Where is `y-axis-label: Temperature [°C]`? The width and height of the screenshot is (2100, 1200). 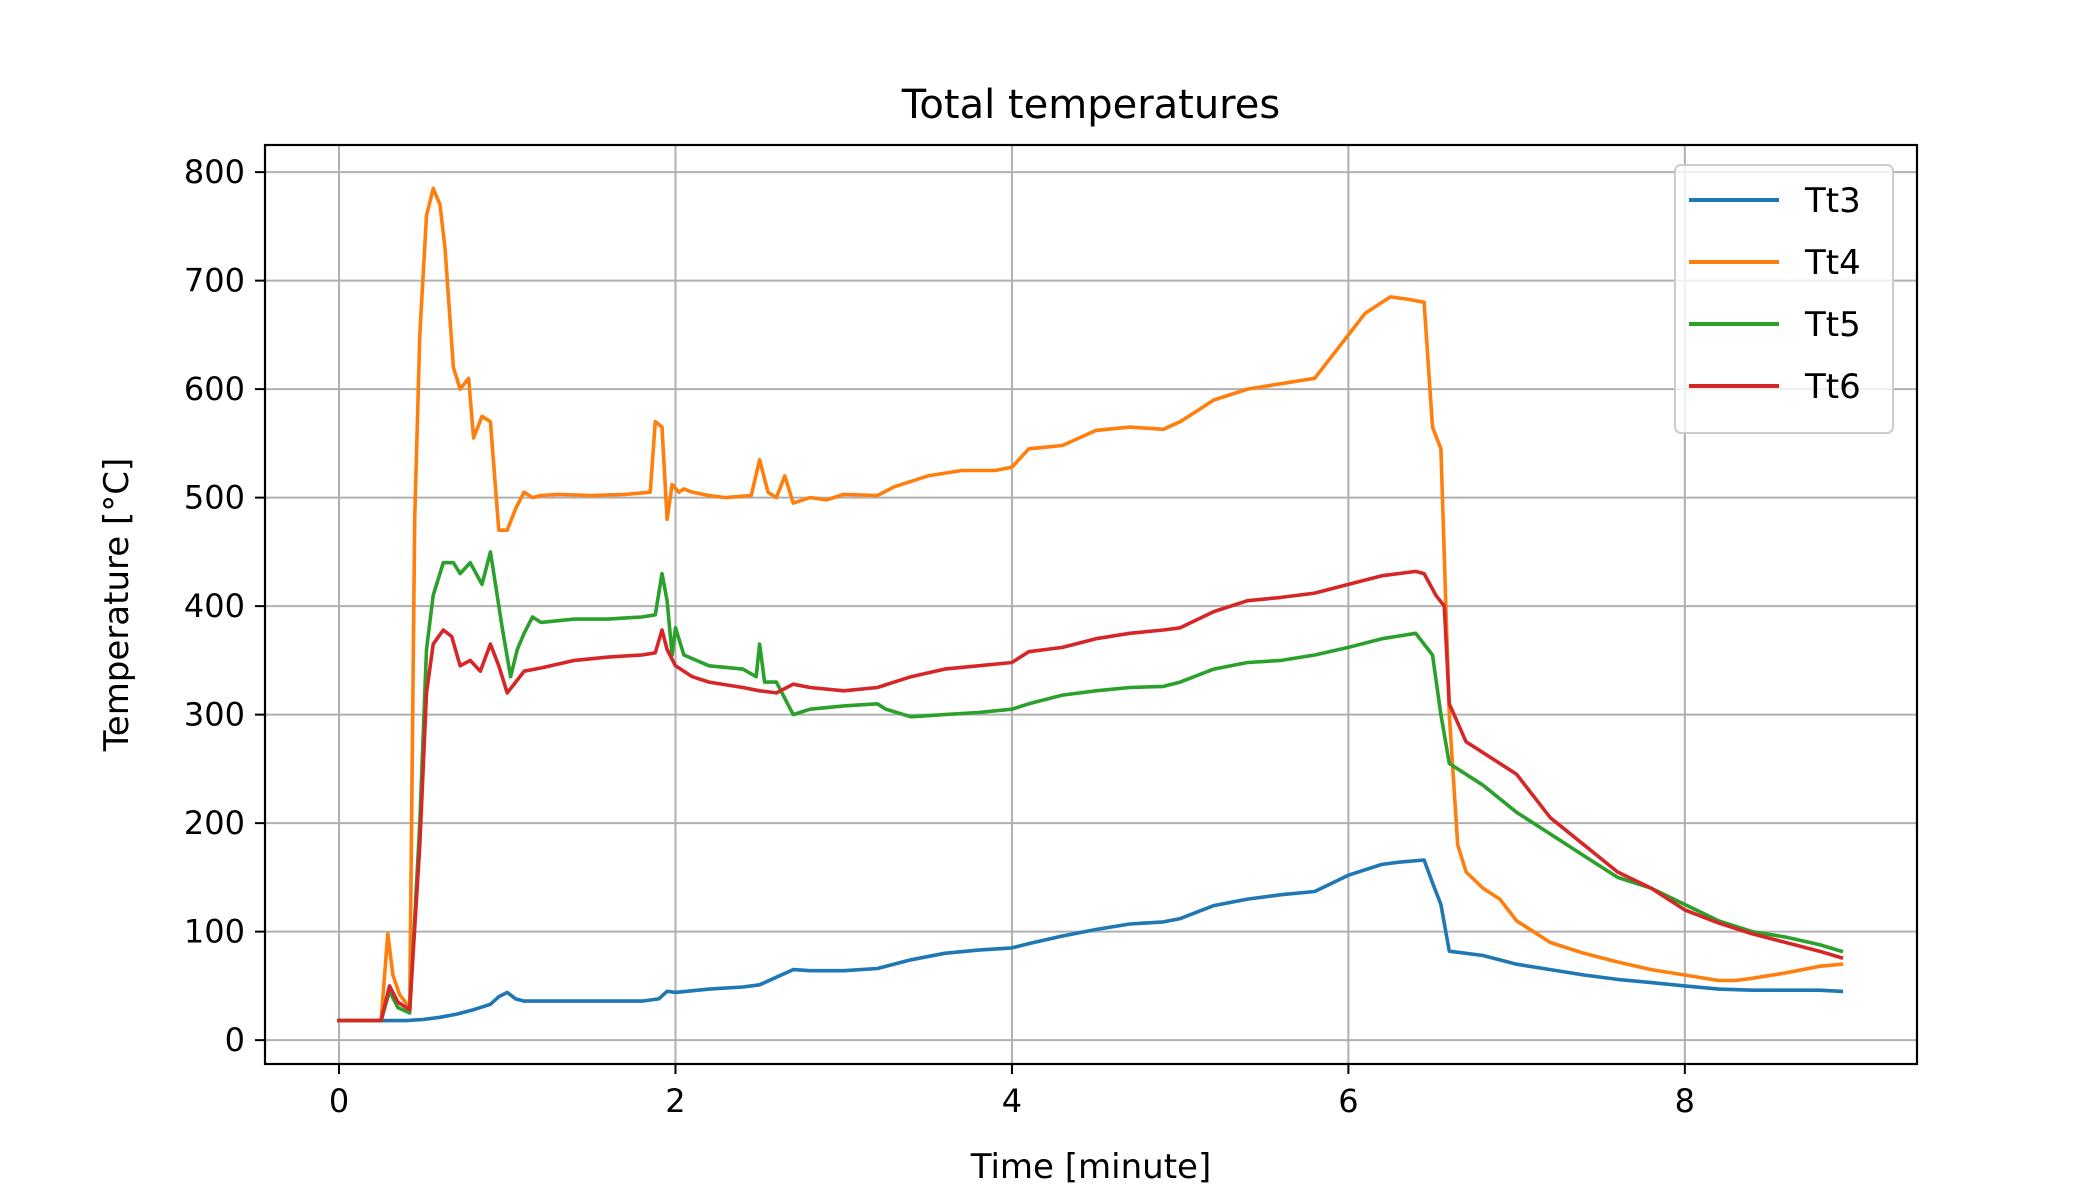
y-axis-label: Temperature [°C] is located at coordinates (117, 605).